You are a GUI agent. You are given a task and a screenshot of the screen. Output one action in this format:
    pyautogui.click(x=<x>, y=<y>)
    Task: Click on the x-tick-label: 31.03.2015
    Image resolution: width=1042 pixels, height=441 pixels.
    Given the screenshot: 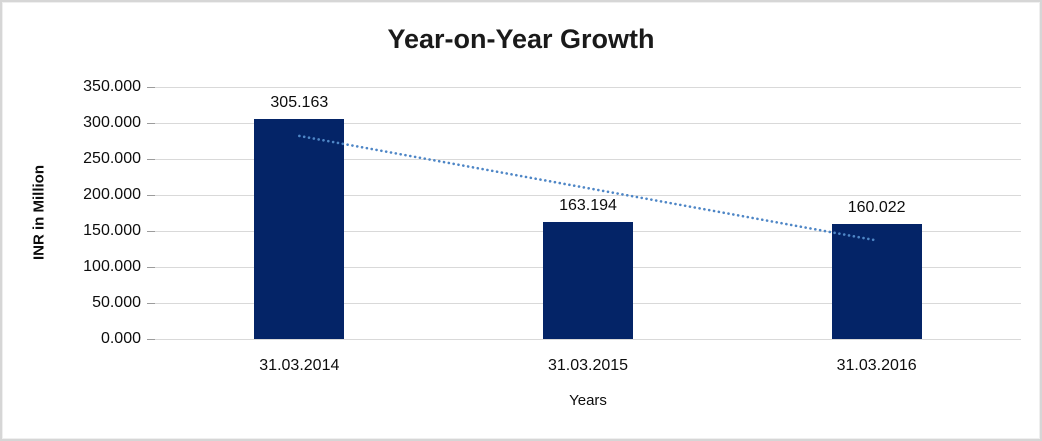 What is the action you would take?
    pyautogui.click(x=588, y=365)
    